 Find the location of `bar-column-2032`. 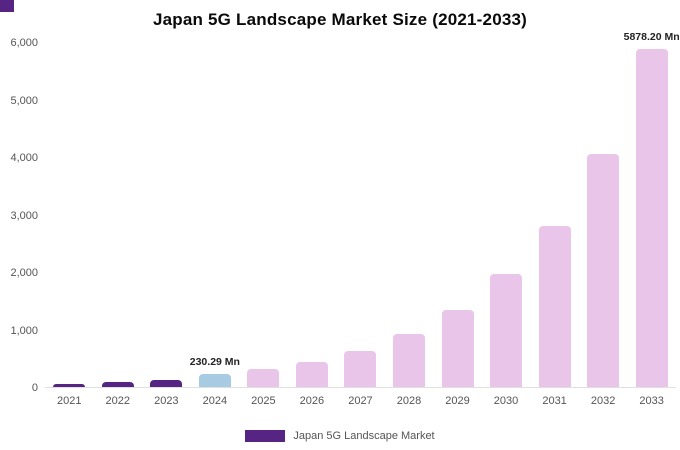

bar-column-2032 is located at coordinates (603, 215).